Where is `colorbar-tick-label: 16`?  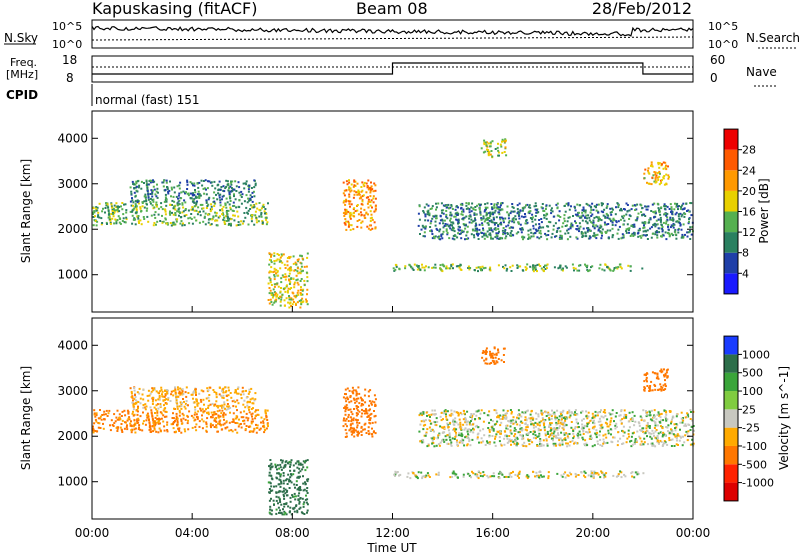 colorbar-tick-label: 16 is located at coordinates (749, 212).